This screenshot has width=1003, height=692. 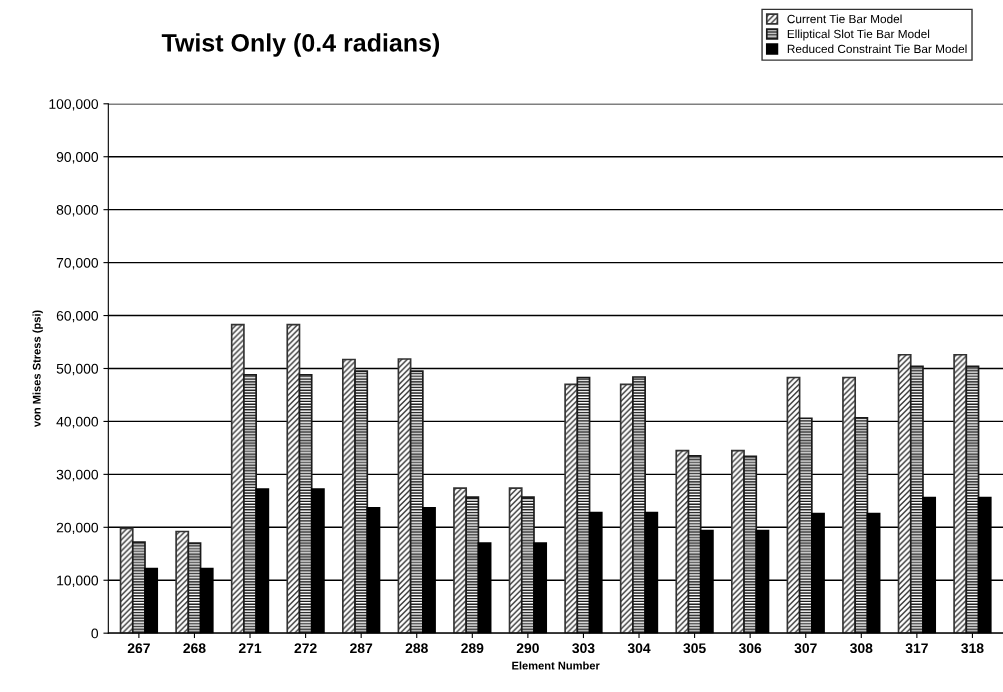 I want to click on y-tick-label: 100,000, so click(x=74, y=105).